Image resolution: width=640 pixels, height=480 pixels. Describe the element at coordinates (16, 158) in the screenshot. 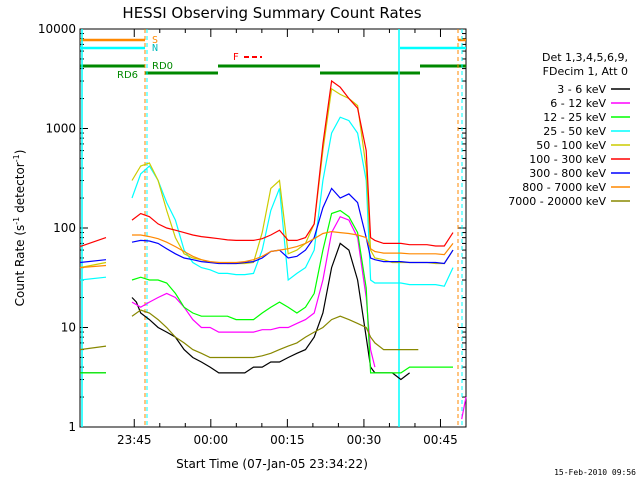

I see `y-axis-title-sup2: -1` at that location.